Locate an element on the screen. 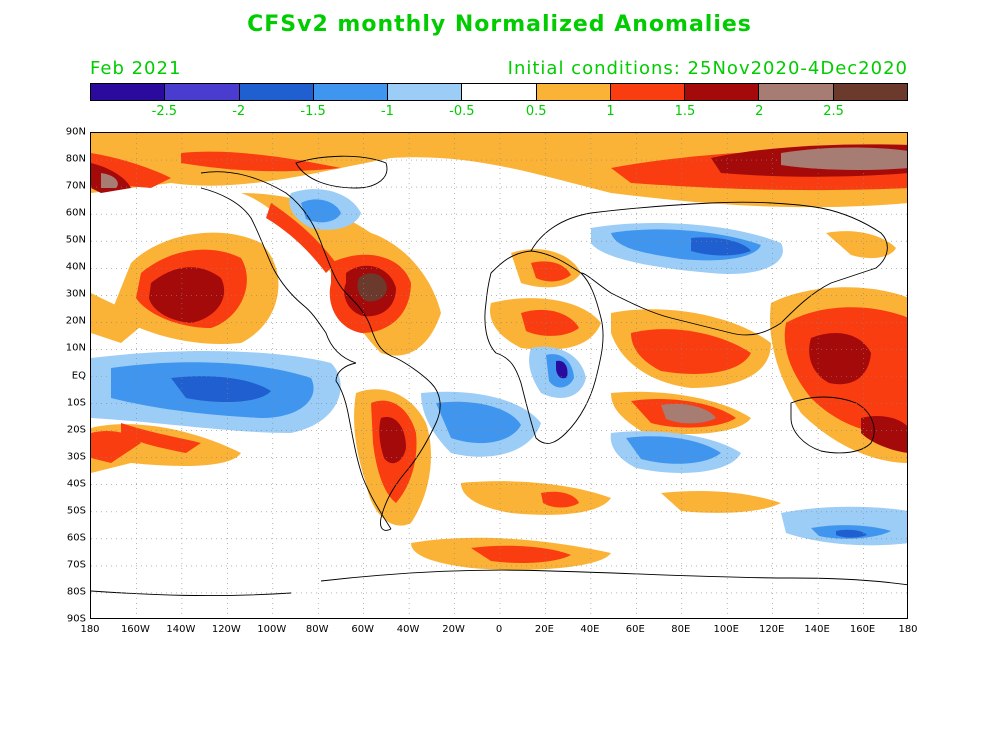 Image resolution: width=999 pixels, height=750 pixels. latitude-tick-label: 50N is located at coordinates (75, 240).